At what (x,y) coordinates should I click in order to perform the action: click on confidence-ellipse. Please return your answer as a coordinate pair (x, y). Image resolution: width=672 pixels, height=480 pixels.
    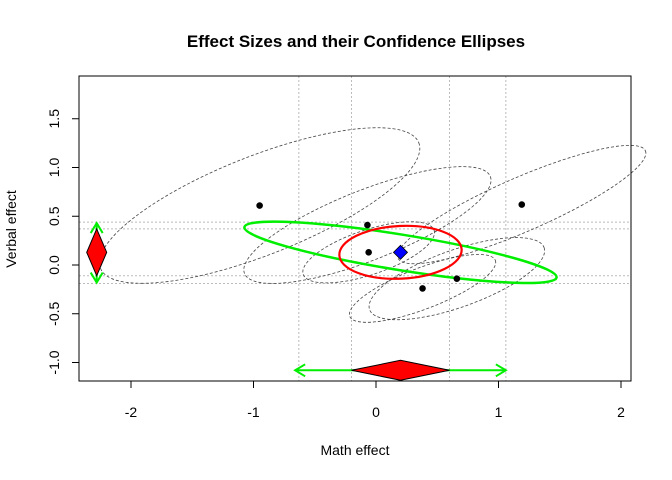
    Looking at the image, I should click on (400, 252).